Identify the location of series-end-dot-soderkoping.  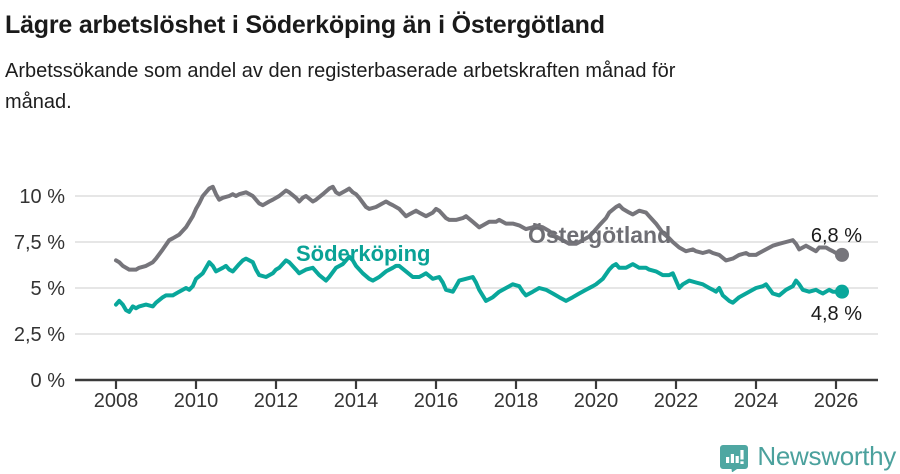
(842, 291).